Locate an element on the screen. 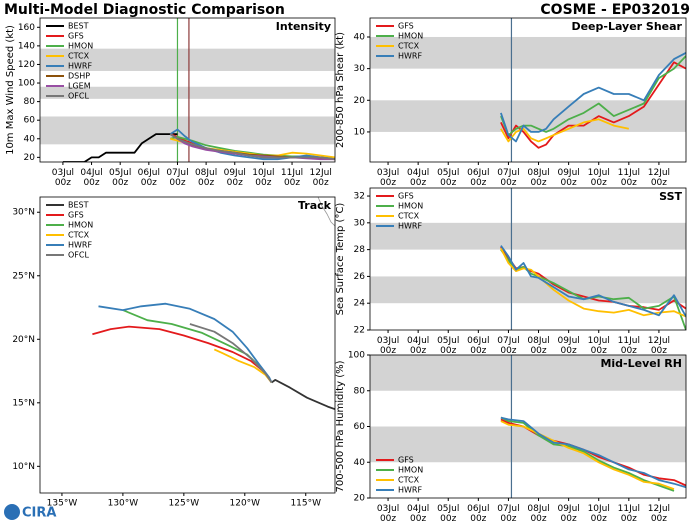 The width and height of the screenshot is (700, 525). panel-title: Track is located at coordinates (315, 205).